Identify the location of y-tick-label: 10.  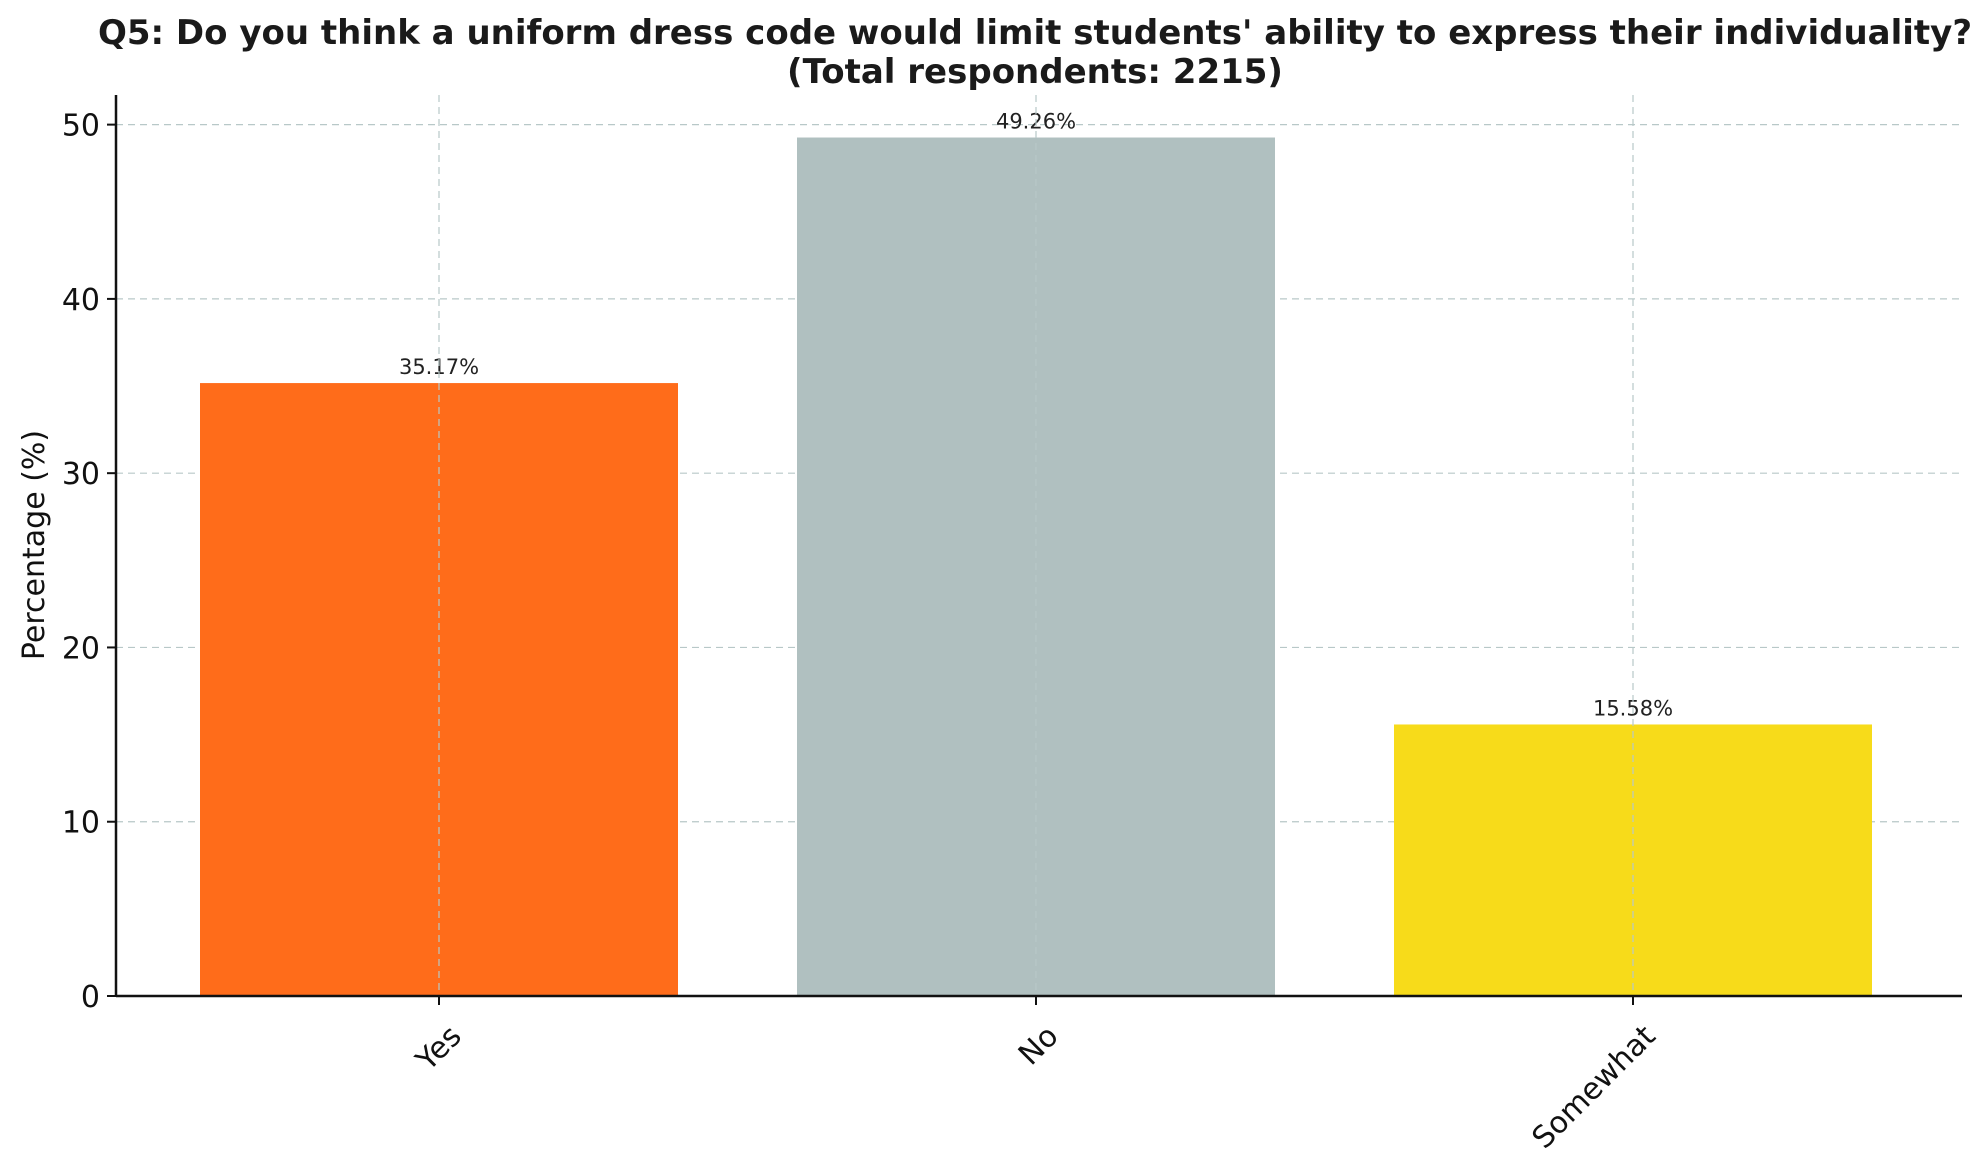
(81, 823).